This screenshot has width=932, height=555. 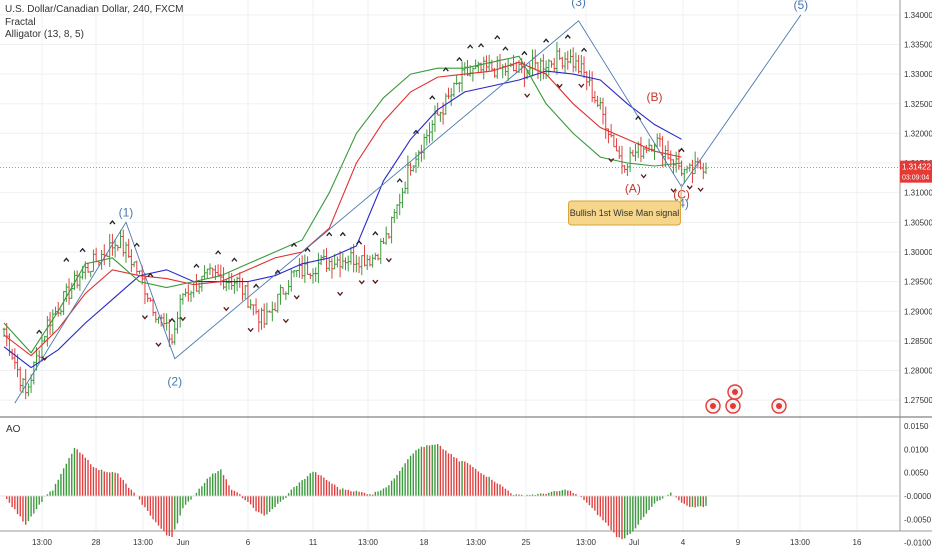 I want to click on symbol-title: U.S. Dollar/Canadian Dollar, 240, FXCM, so click(x=94, y=9).